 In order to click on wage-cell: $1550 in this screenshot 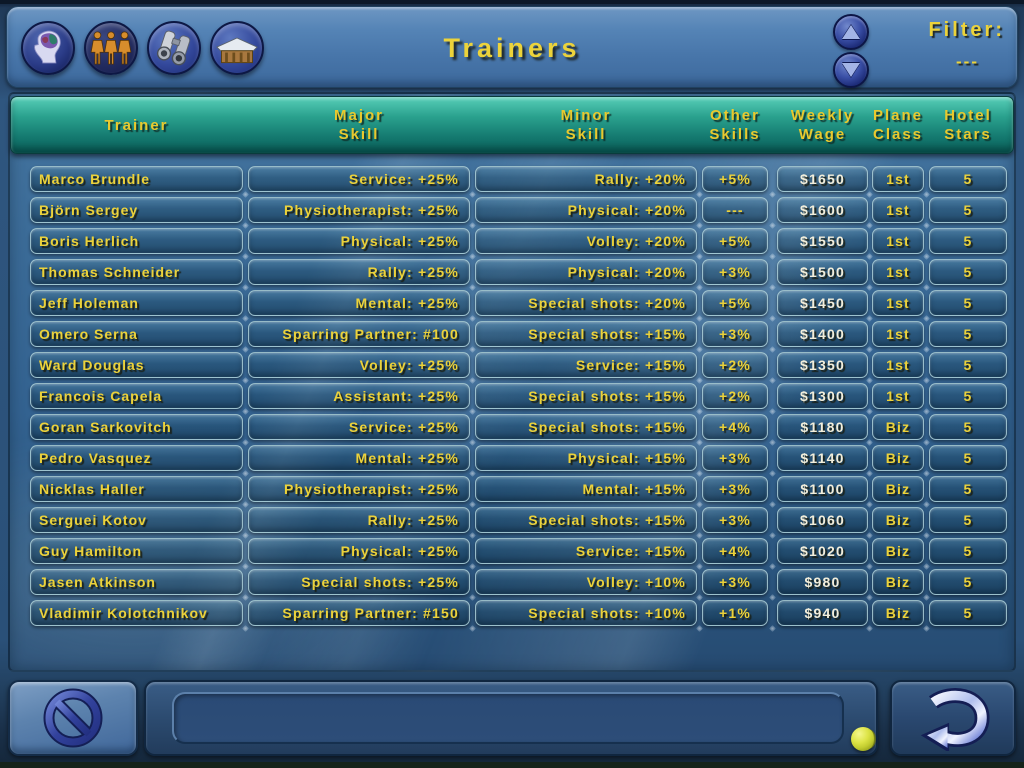, I will do `click(822, 241)`.